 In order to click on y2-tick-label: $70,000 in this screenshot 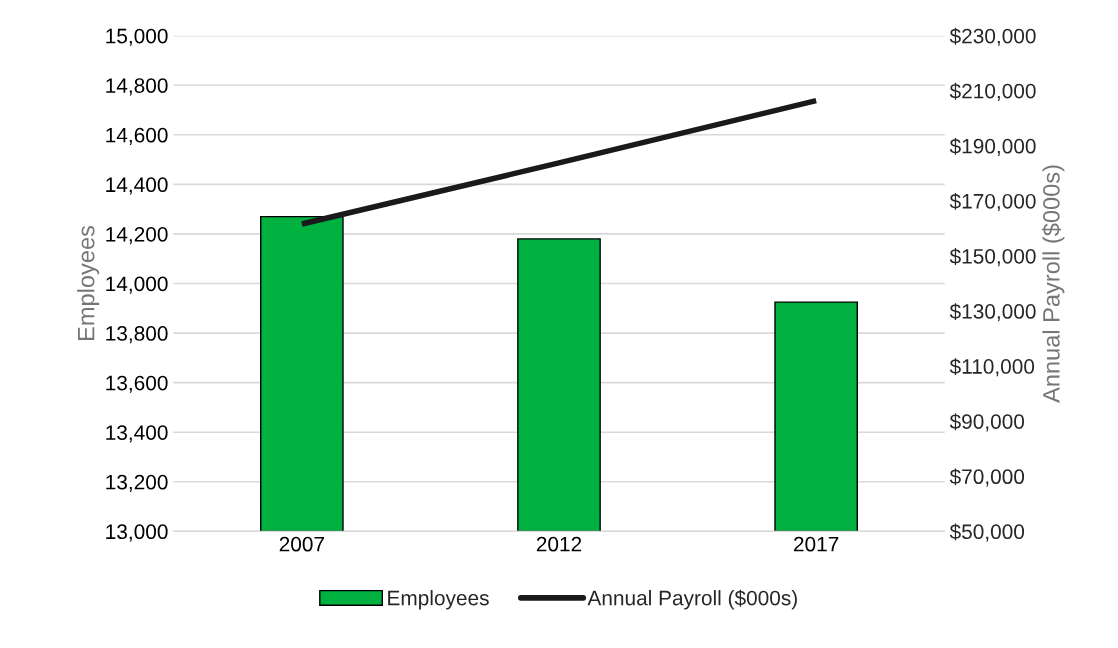, I will do `click(987, 477)`.